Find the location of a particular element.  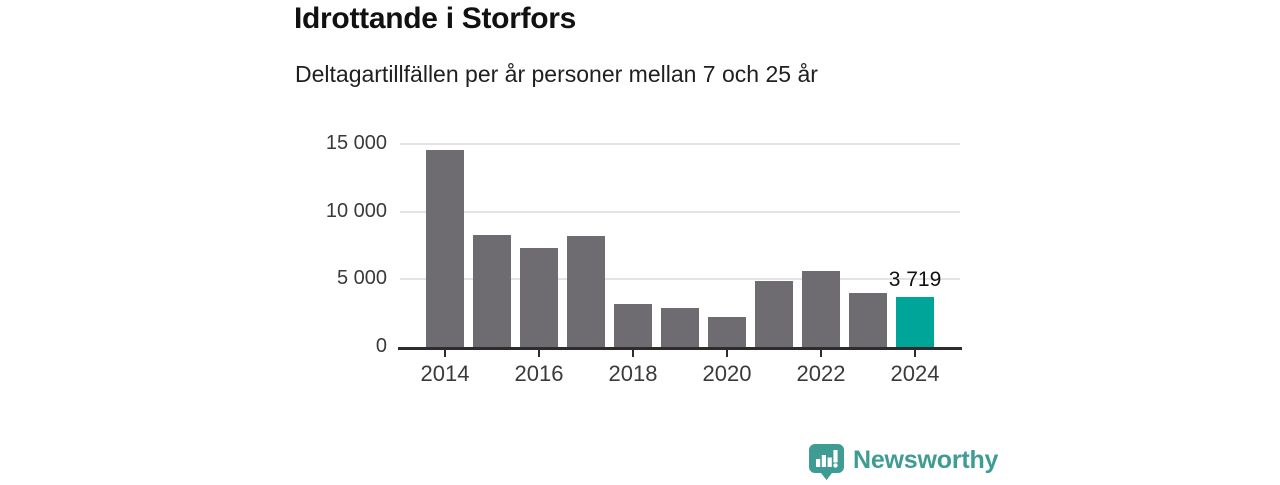

newsworthy-logo: Newsworthy is located at coordinates (903, 461).